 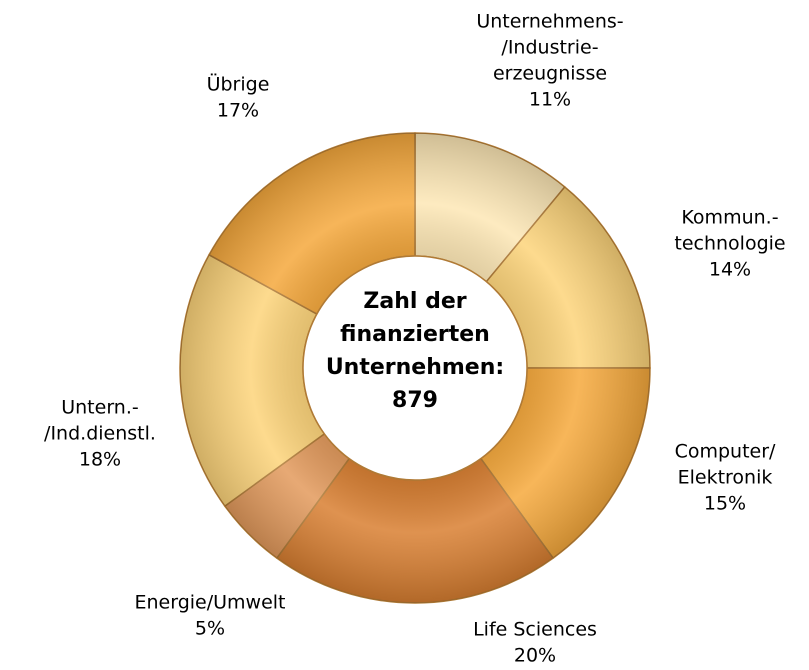 What do you see at coordinates (100, 434) in the screenshot?
I see `category-label: /Ind.dienstl.` at bounding box center [100, 434].